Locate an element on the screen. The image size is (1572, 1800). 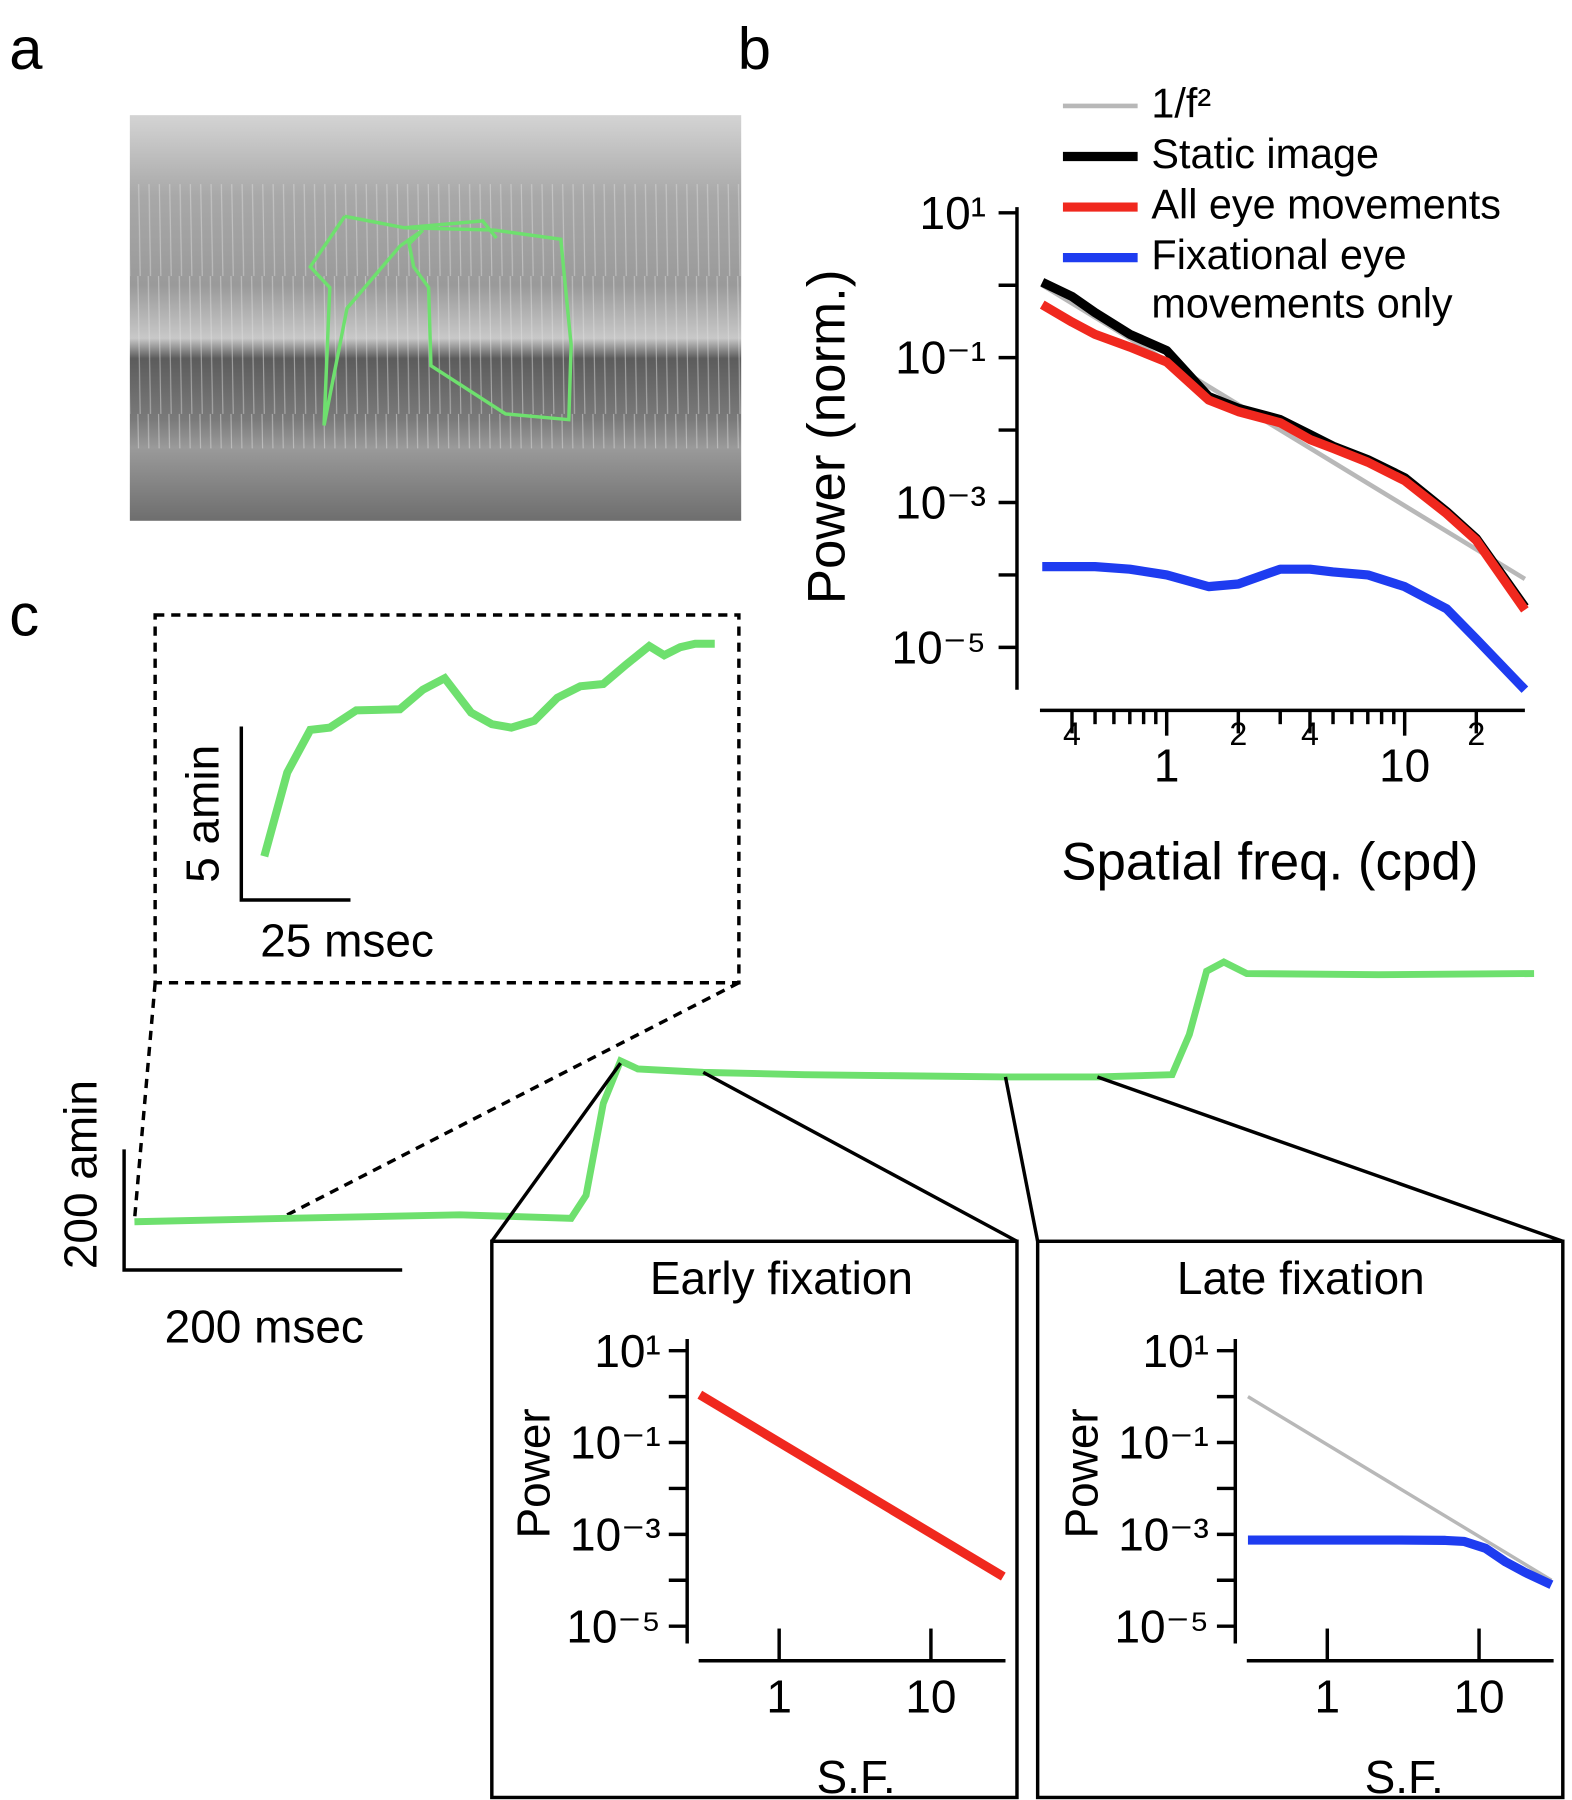
legend-label: Static image is located at coordinates (1265, 154).